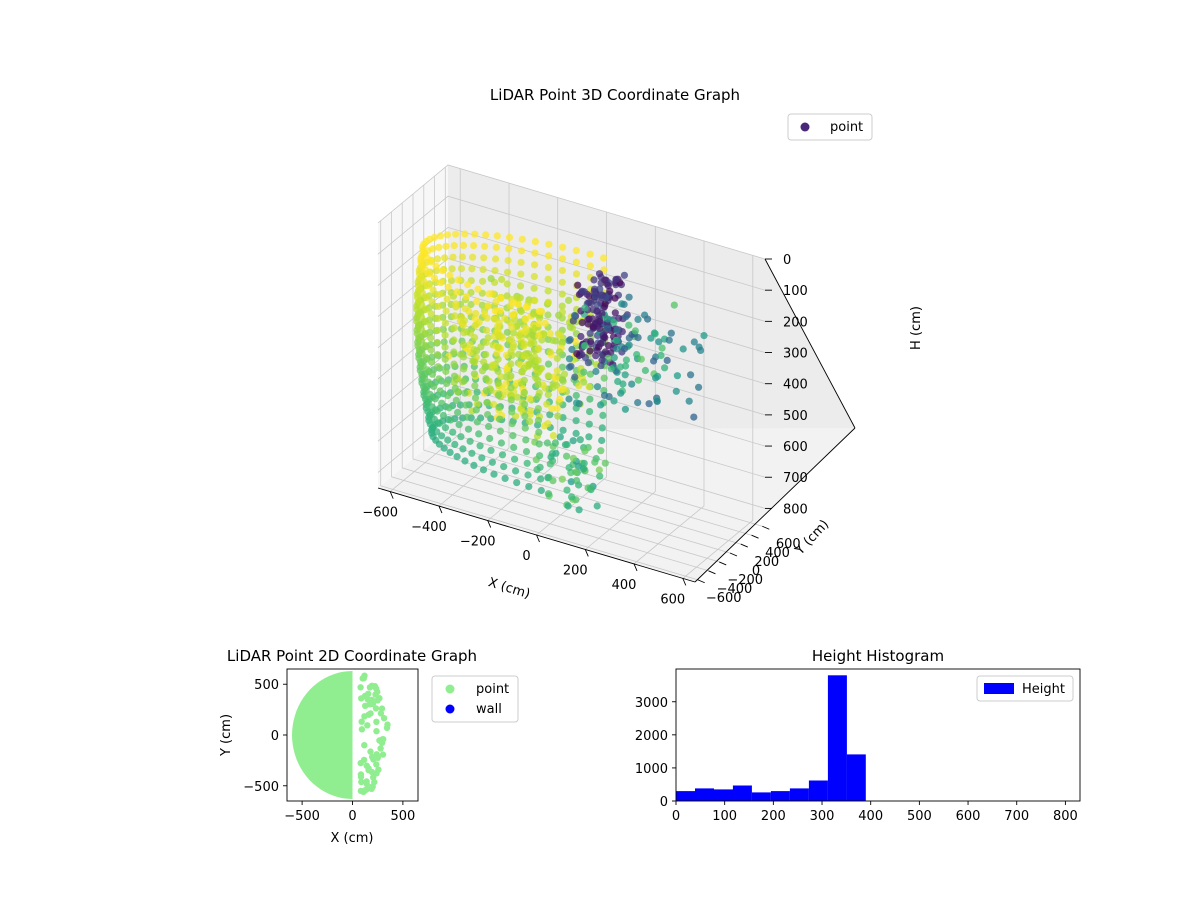  What do you see at coordinates (999, 688) in the screenshot?
I see `chart-histogram-legend-swatch` at bounding box center [999, 688].